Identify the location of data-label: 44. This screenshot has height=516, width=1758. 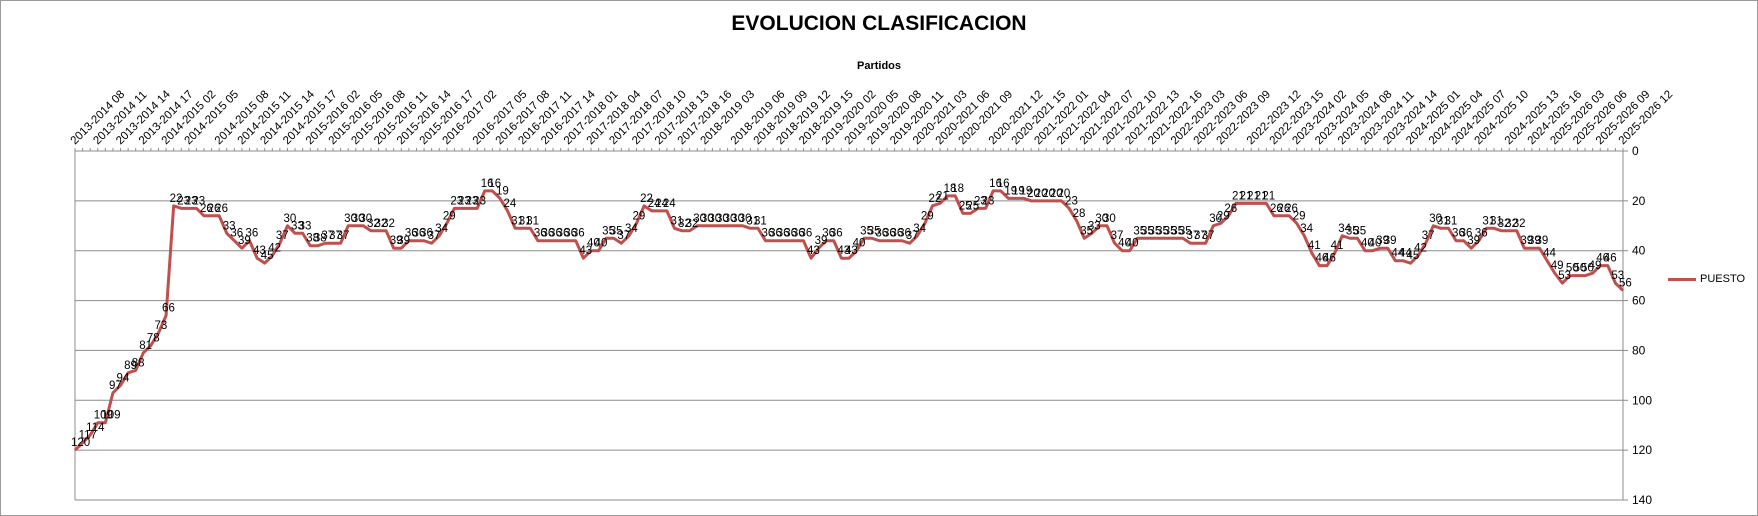
(1397, 254).